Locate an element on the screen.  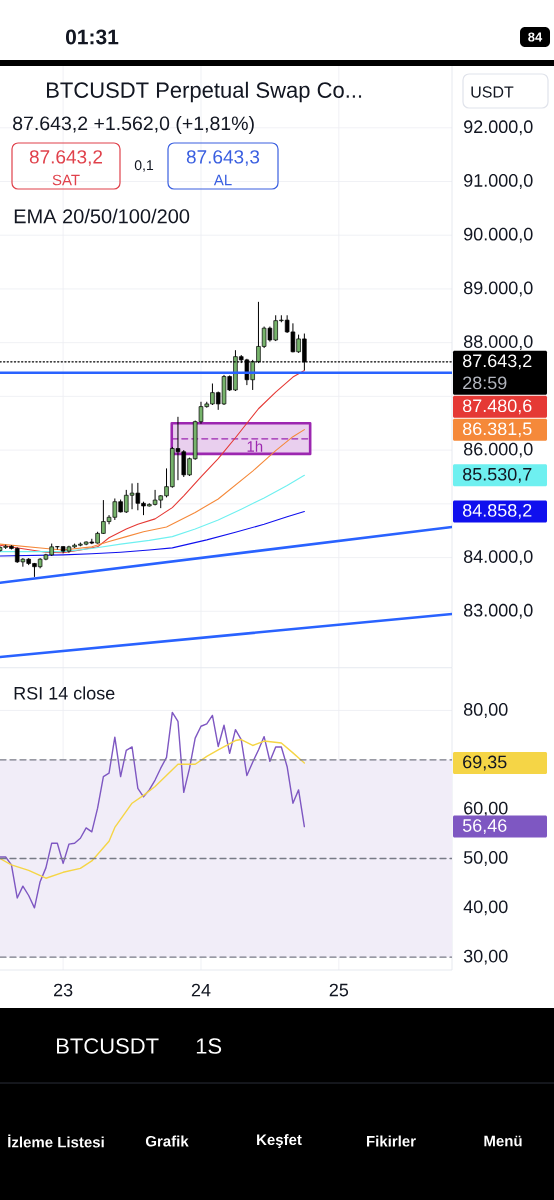
y-tick-label: 60,00 is located at coordinates (486, 809).